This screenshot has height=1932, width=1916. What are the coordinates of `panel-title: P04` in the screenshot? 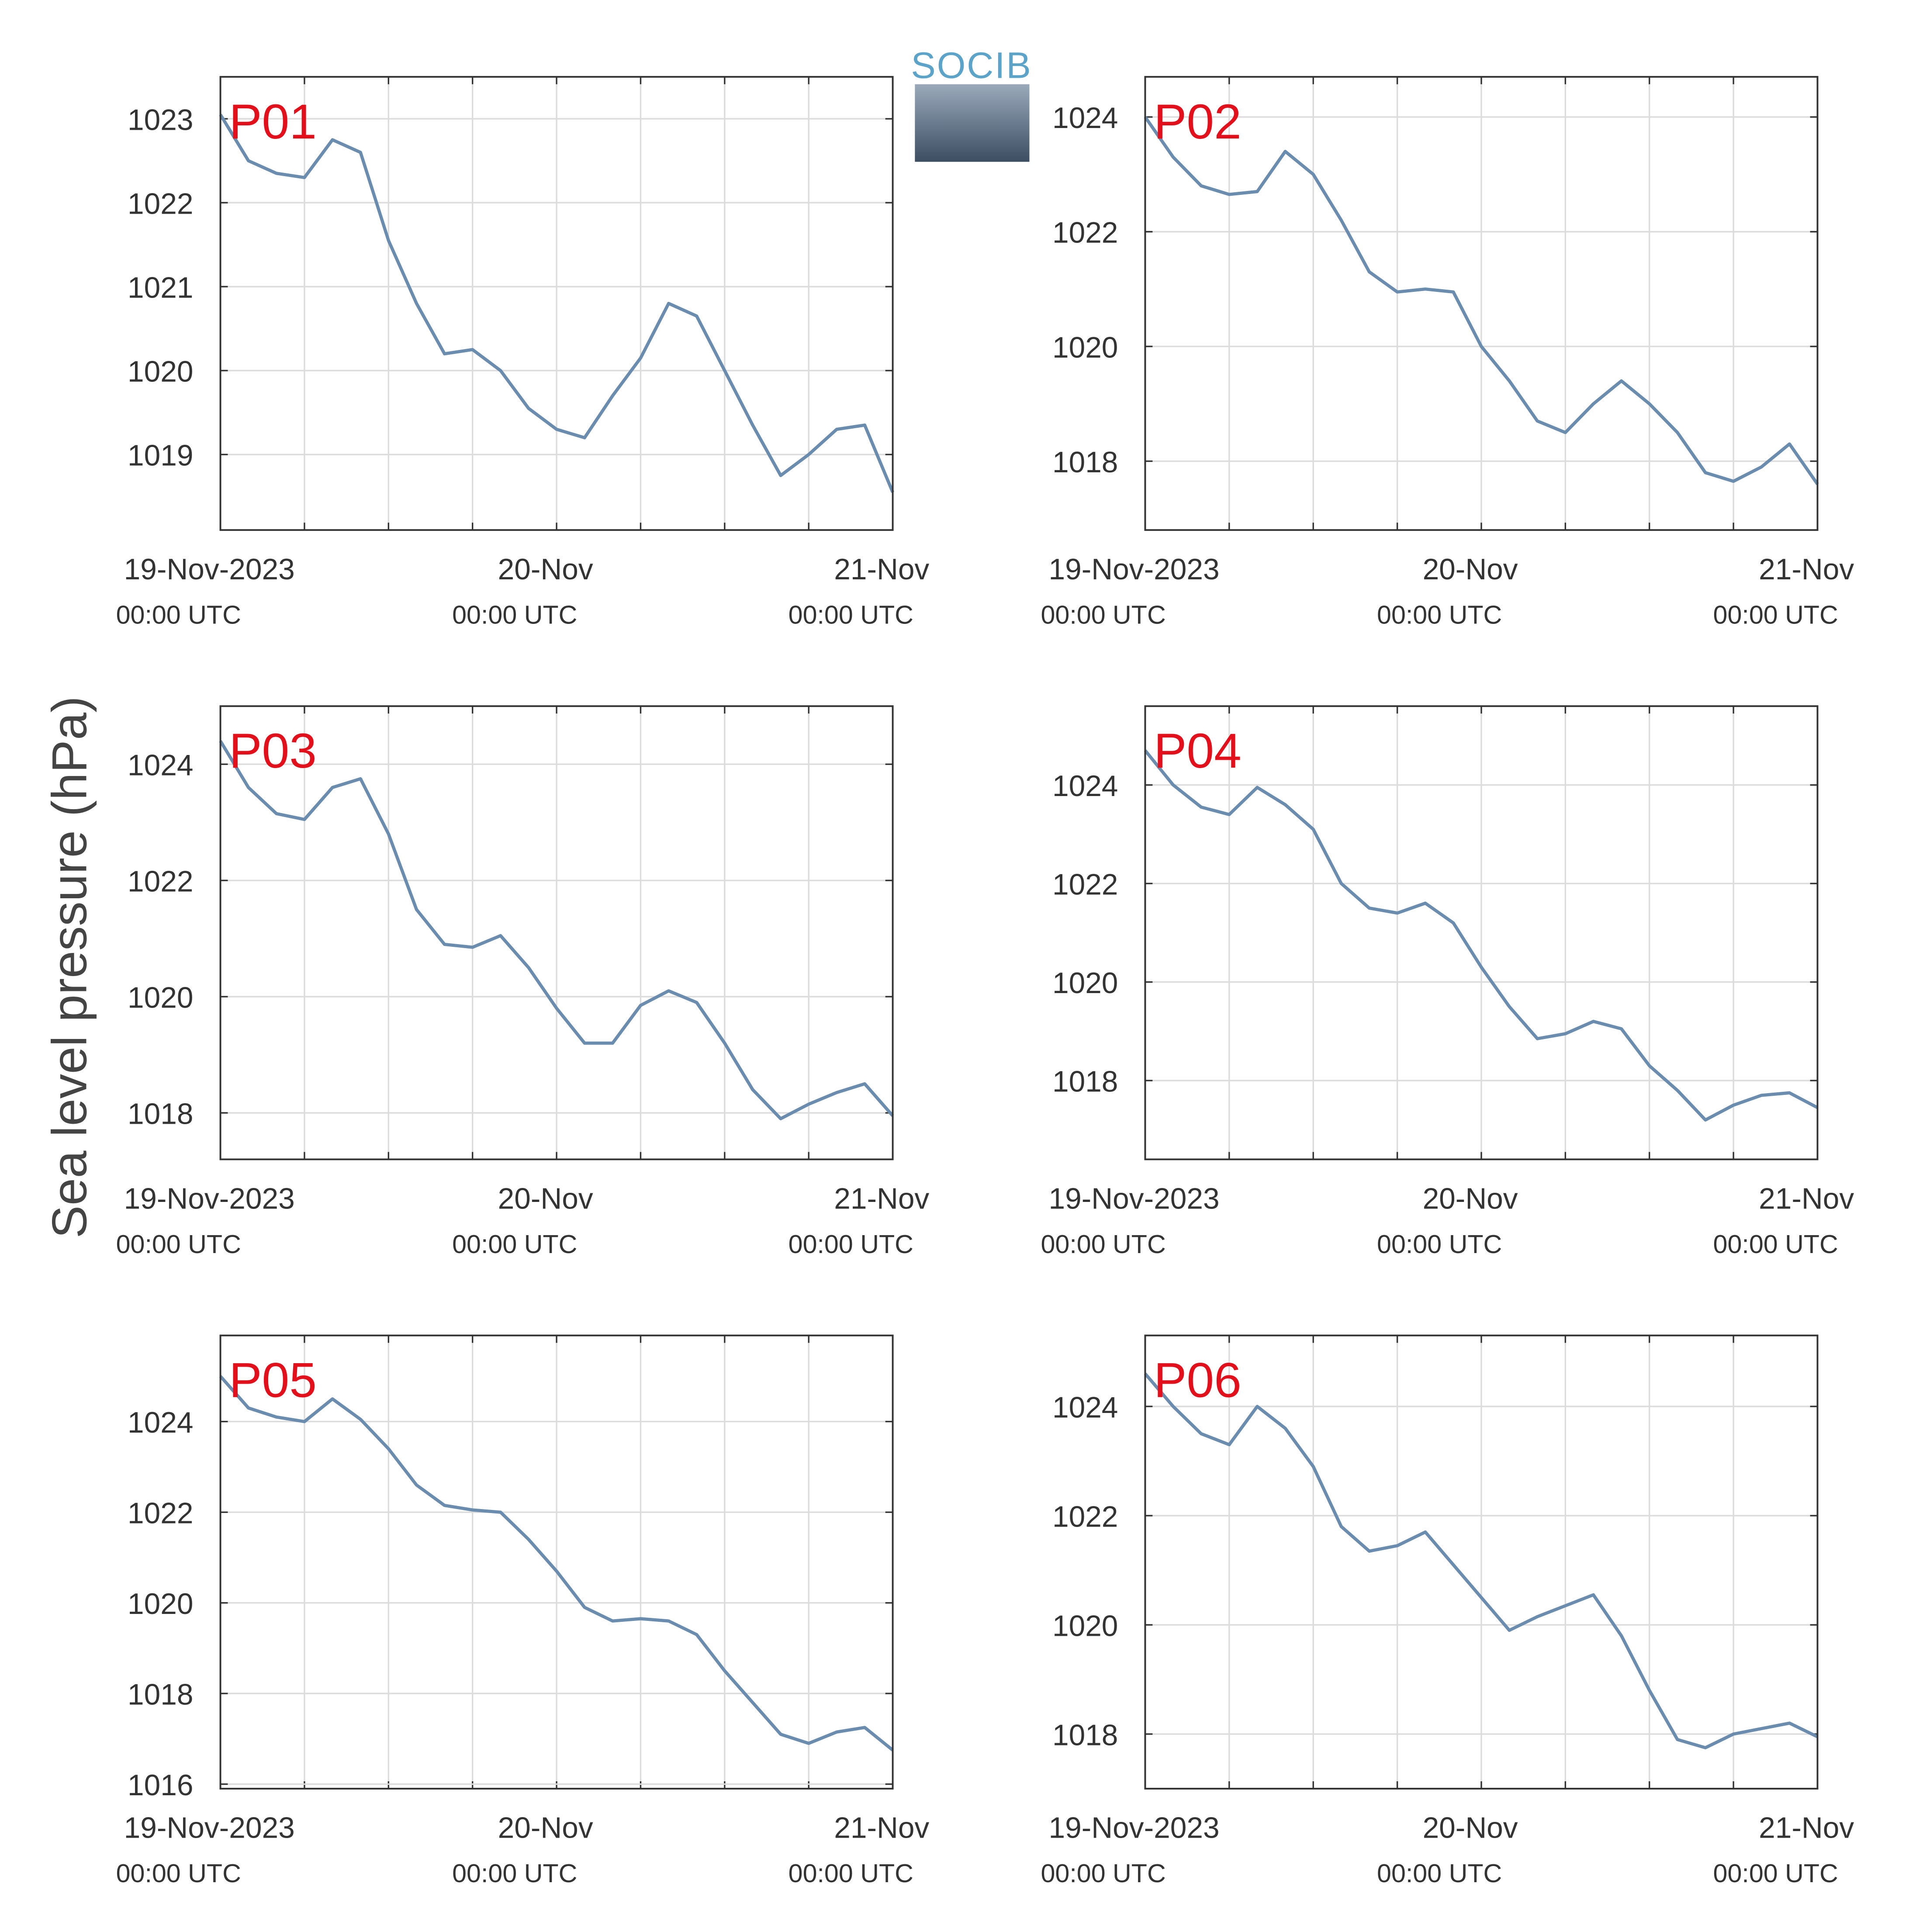 It's located at (1198, 750).